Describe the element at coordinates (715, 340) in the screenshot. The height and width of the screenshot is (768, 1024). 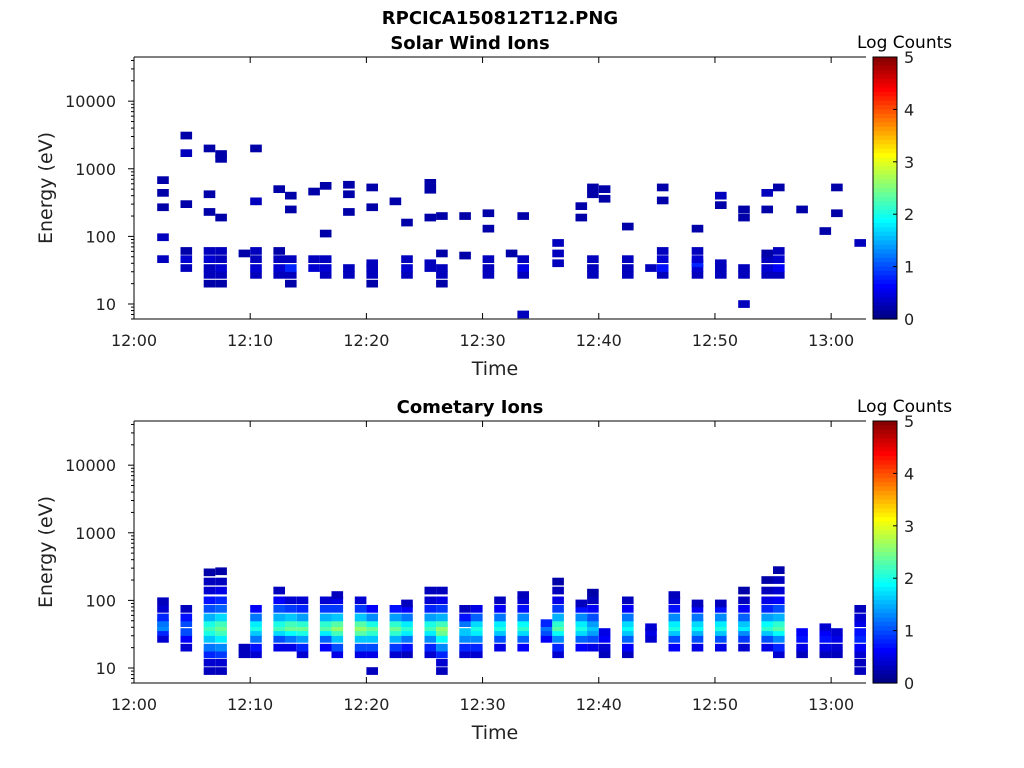
I see `x-tick-label: 12:50` at that location.